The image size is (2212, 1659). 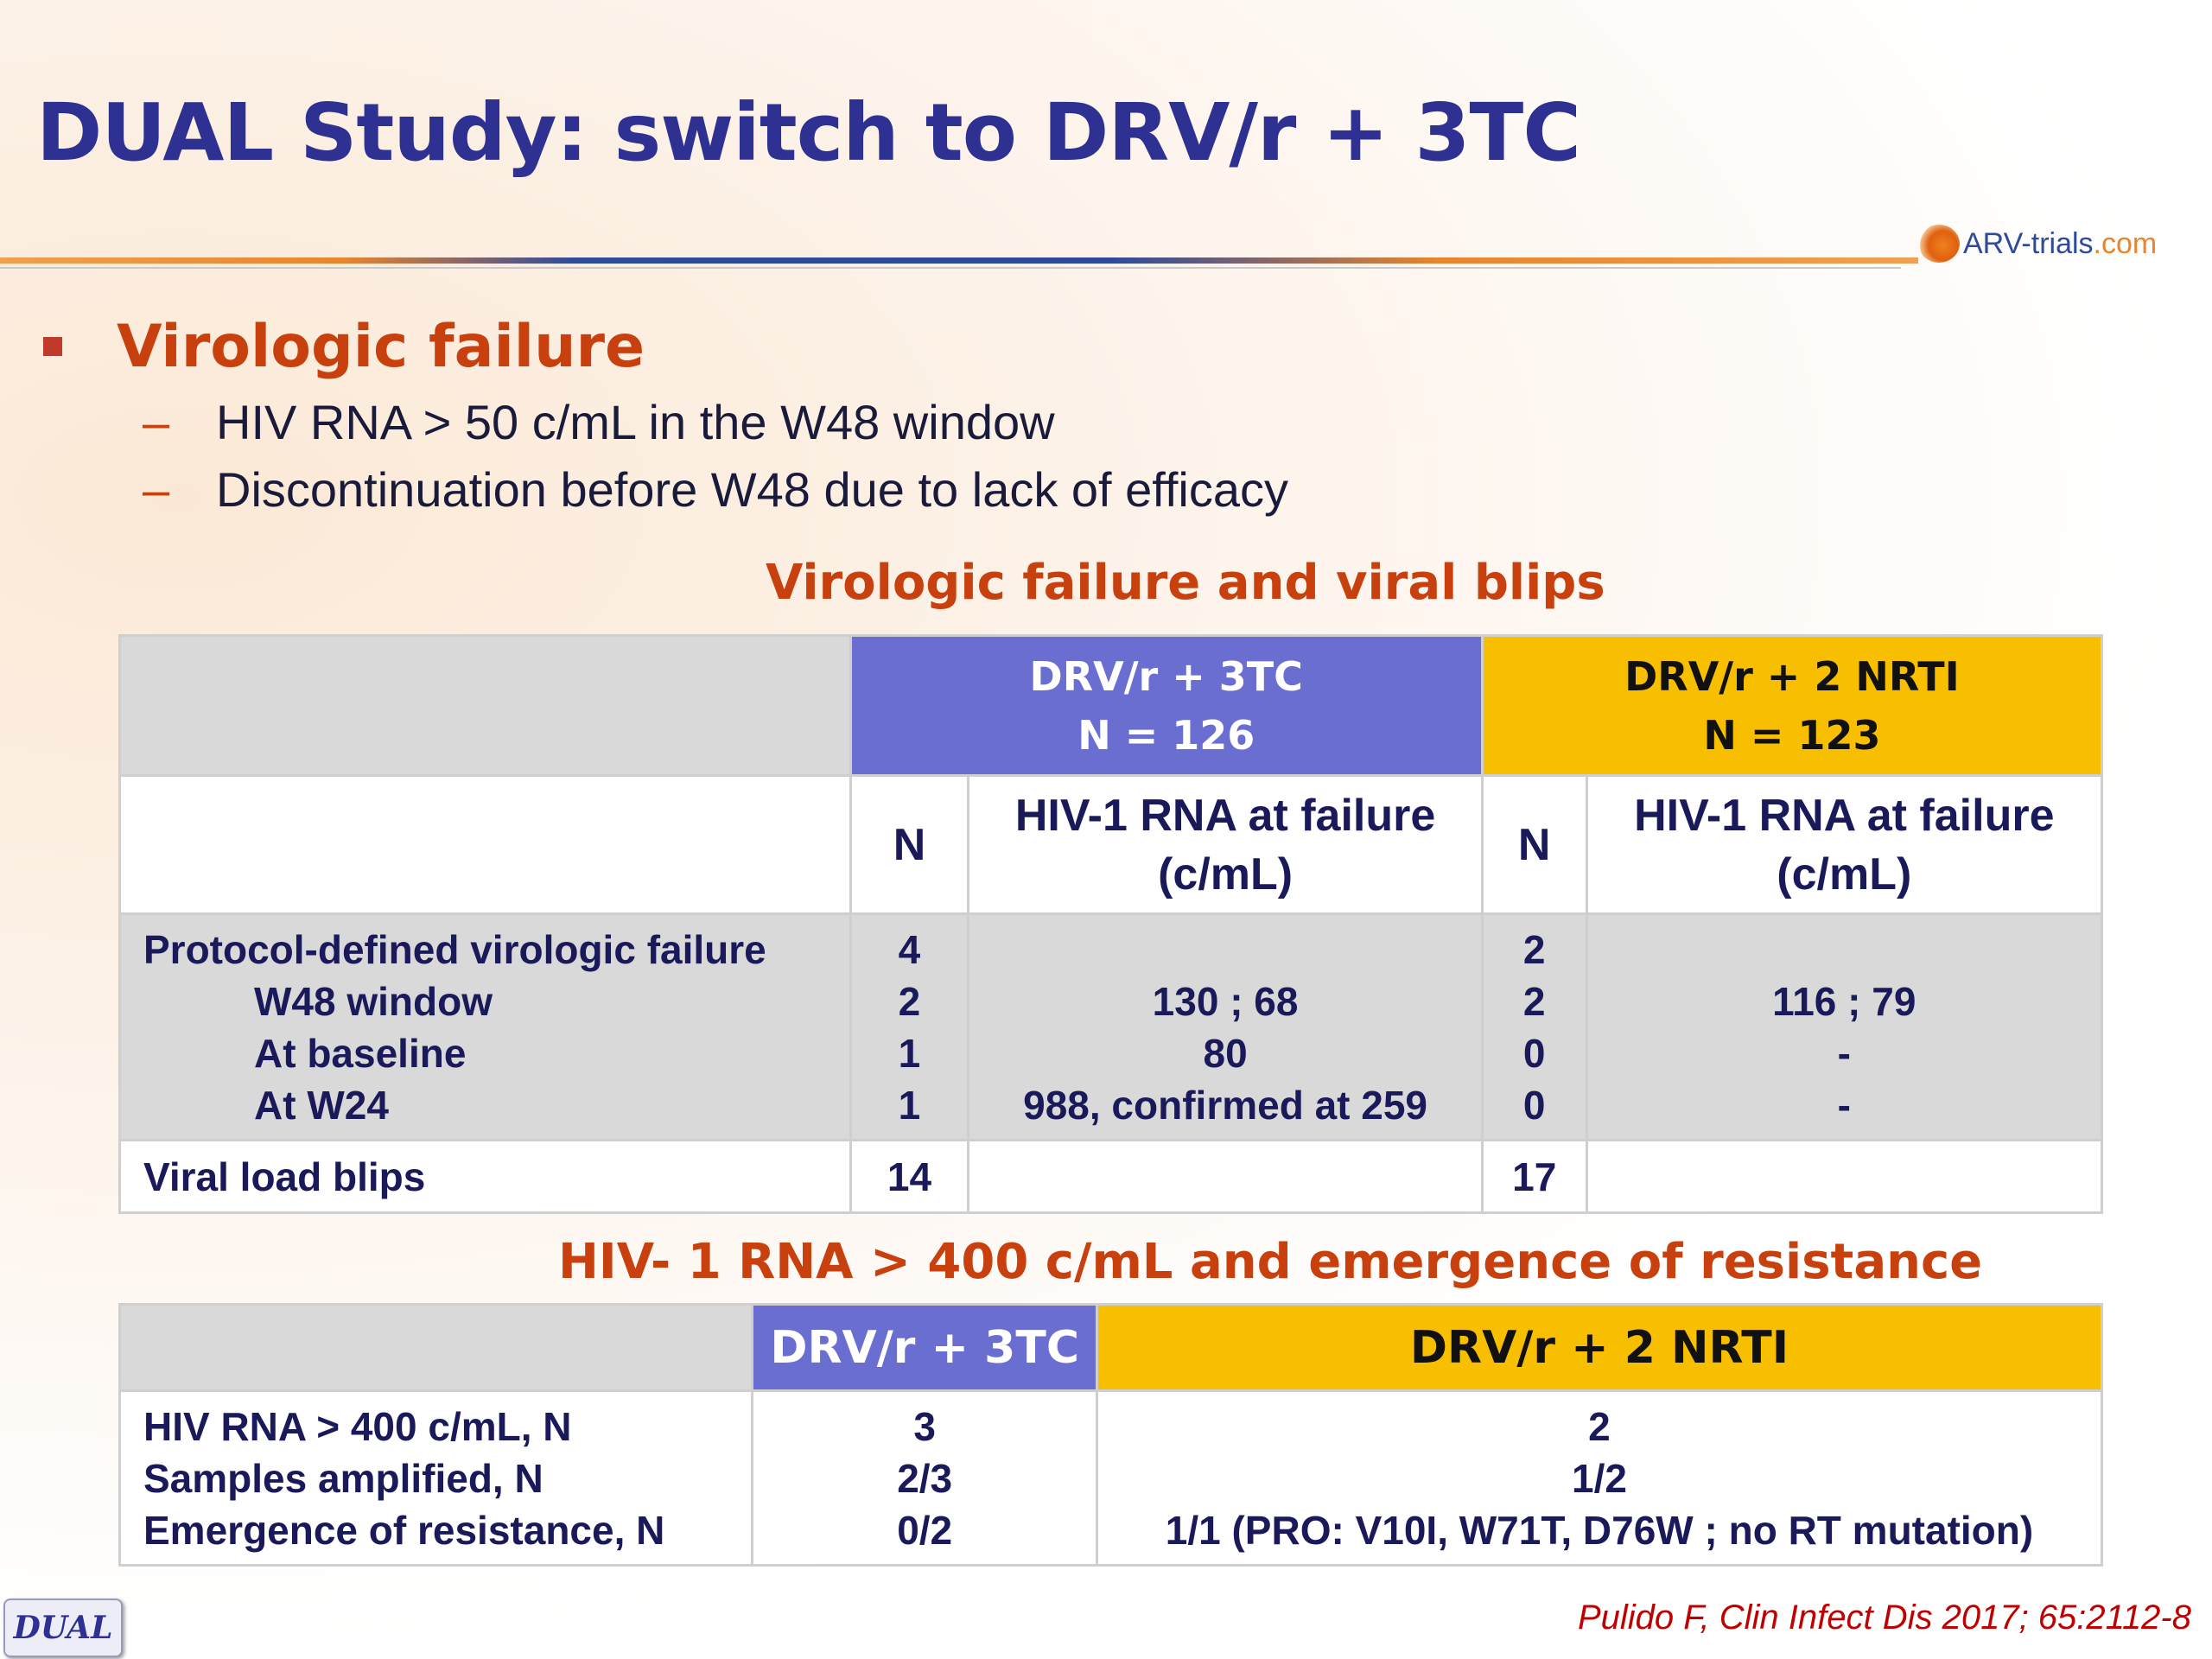 What do you see at coordinates (1225, 1176) in the screenshot?
I see `arm1-rna-cell` at bounding box center [1225, 1176].